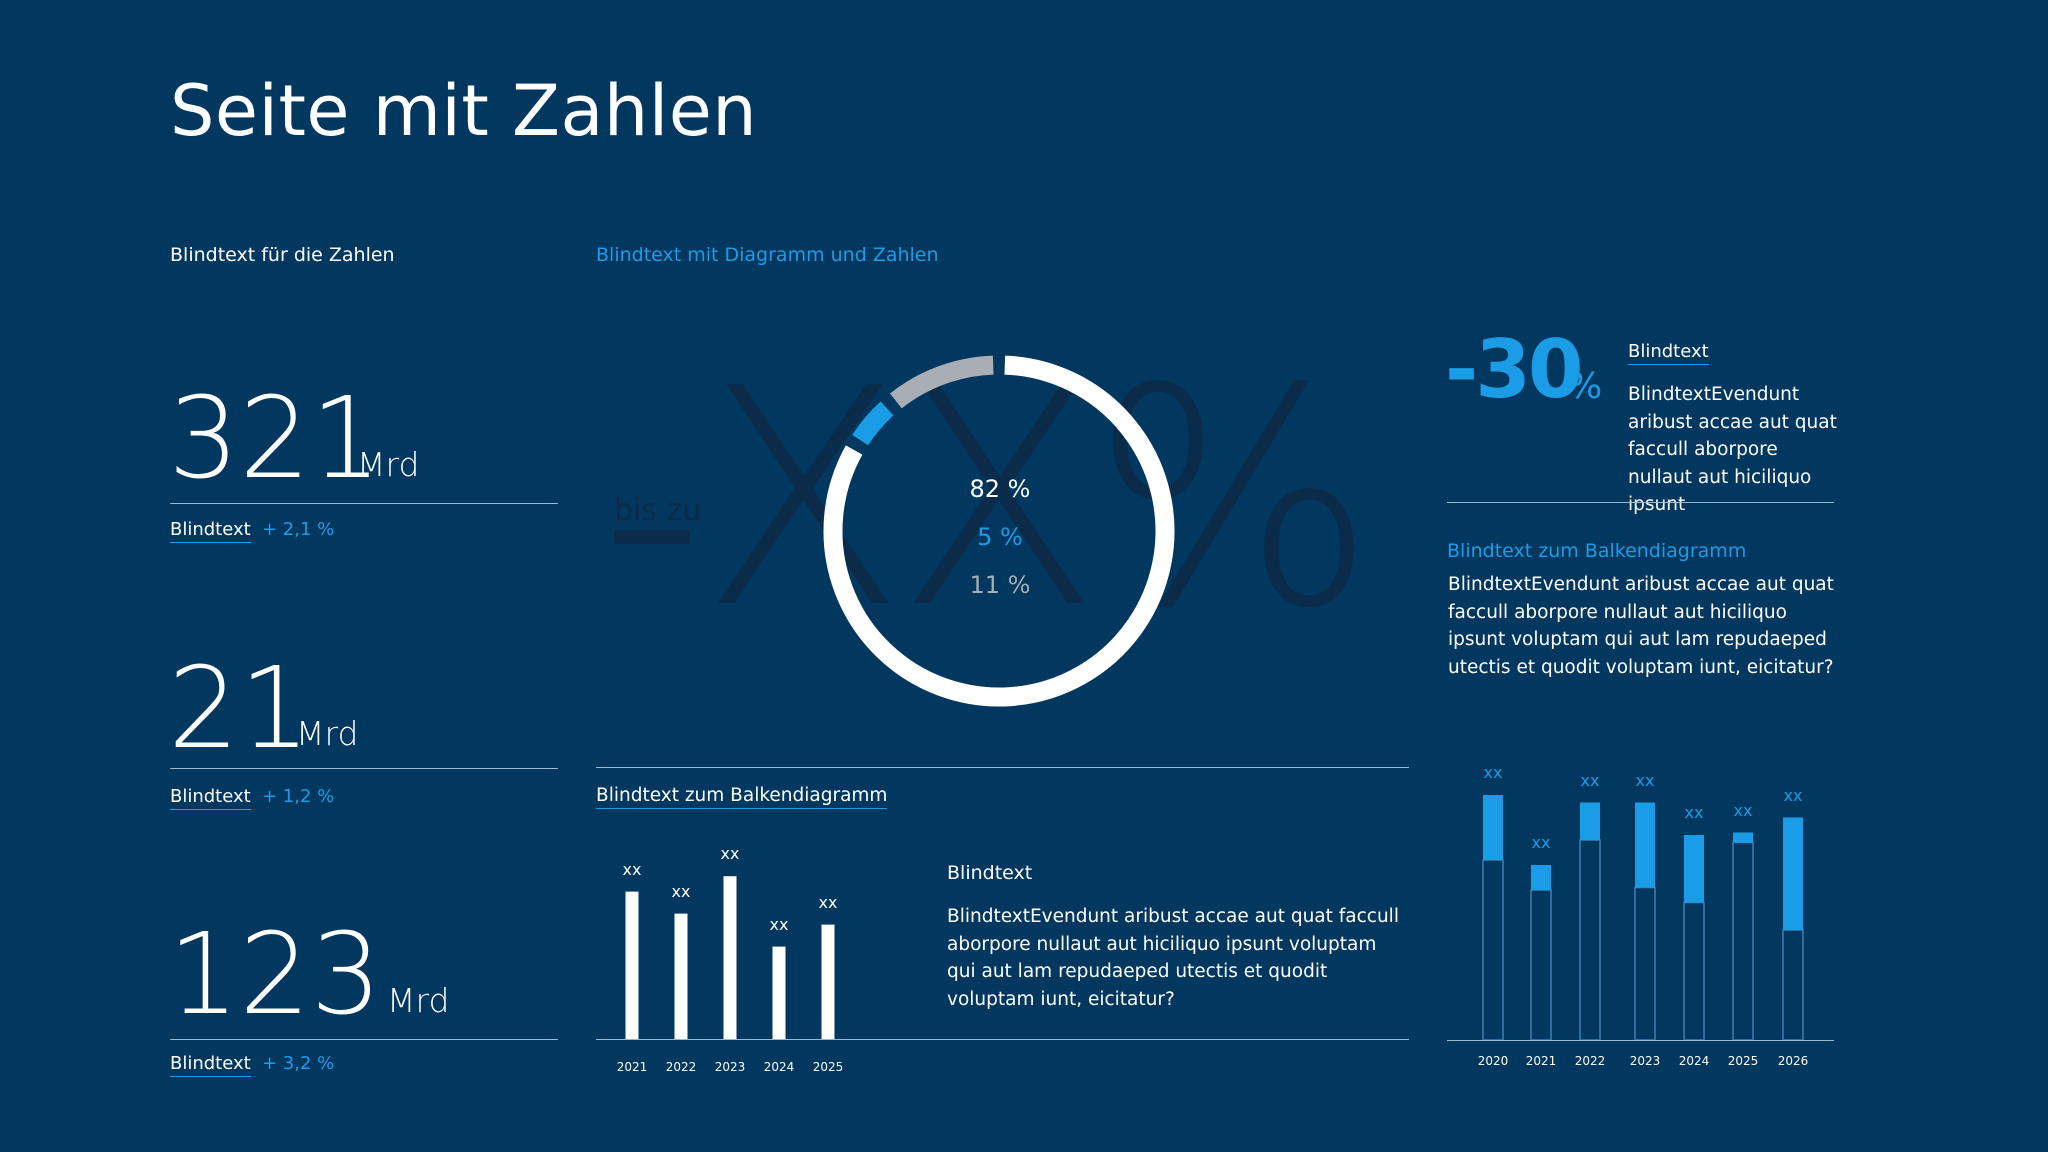 This screenshot has height=1152, width=2048. I want to click on donut-label-grey: 11 %, so click(1000, 585).